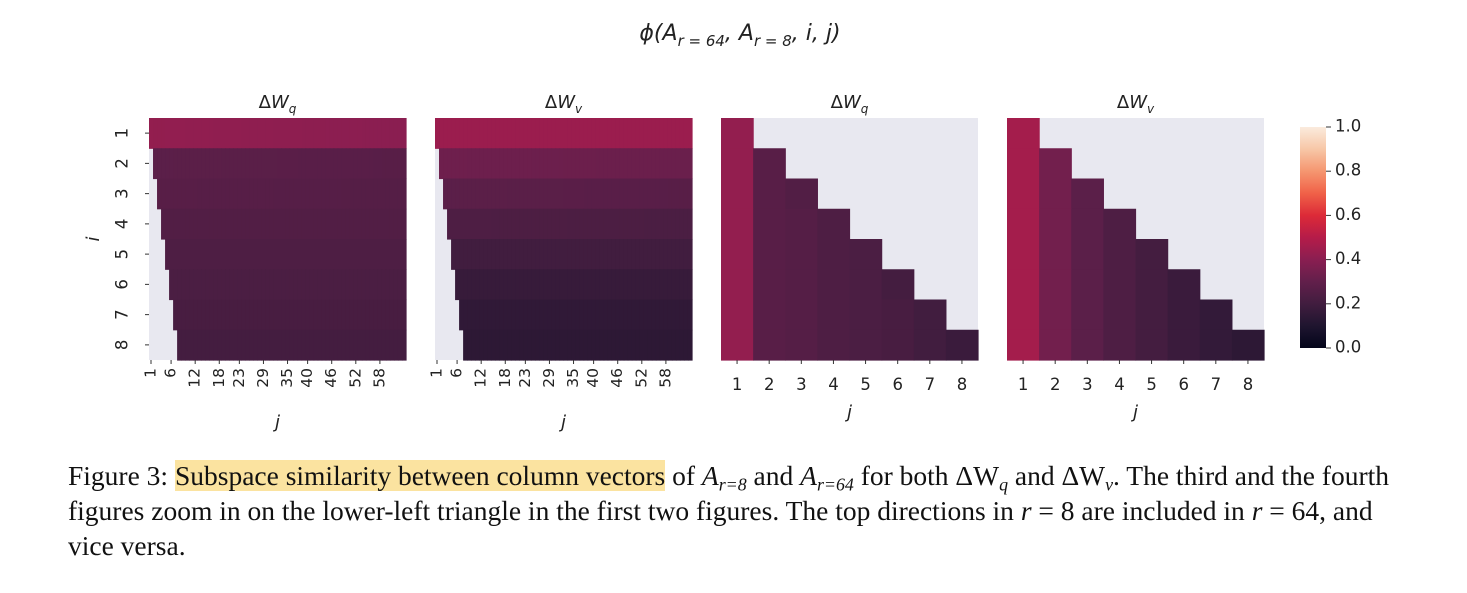 This screenshot has height=593, width=1467. What do you see at coordinates (1119, 384) in the screenshot?
I see `x-tick-label: 4` at bounding box center [1119, 384].